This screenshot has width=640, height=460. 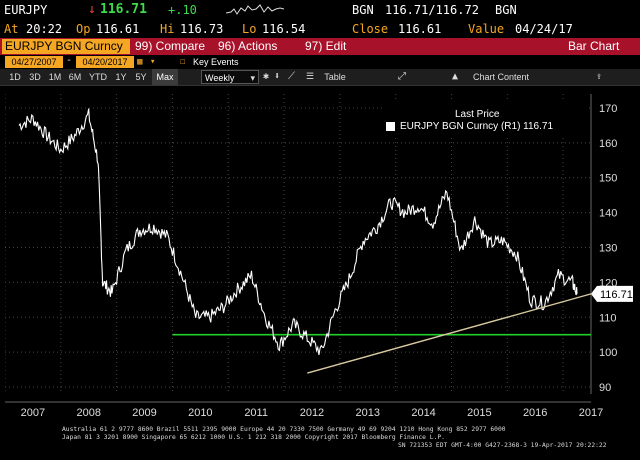 I want to click on end-date-field: 04/20/2017, so click(x=105, y=62).